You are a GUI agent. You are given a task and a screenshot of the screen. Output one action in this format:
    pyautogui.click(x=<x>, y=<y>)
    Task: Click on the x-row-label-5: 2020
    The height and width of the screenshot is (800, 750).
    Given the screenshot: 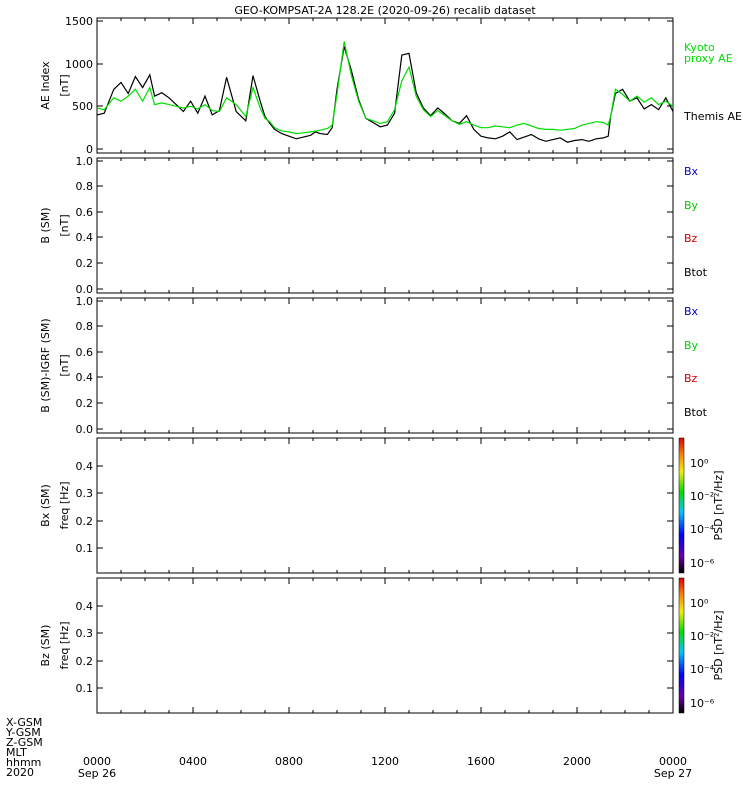 What is the action you would take?
    pyautogui.click(x=20, y=772)
    